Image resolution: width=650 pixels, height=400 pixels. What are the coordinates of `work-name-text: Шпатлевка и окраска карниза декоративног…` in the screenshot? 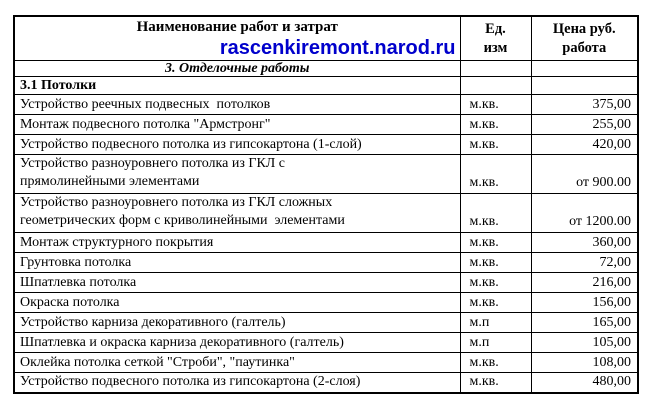 It's located at (182, 342).